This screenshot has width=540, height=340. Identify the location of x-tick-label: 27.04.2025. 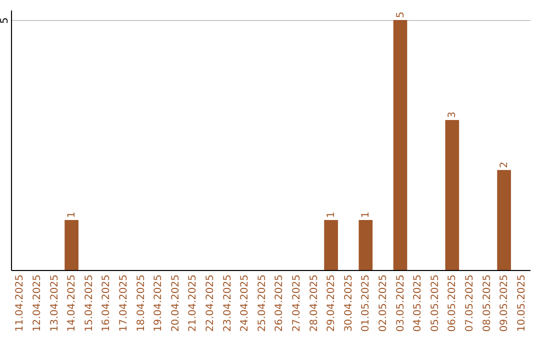
(296, 303).